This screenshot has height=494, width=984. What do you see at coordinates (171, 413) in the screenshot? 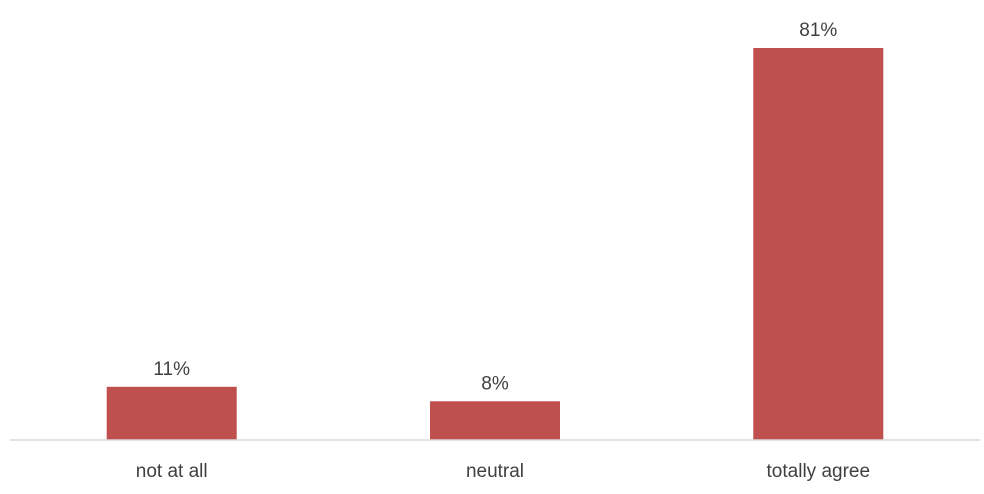
I see `bar-not-at-all` at bounding box center [171, 413].